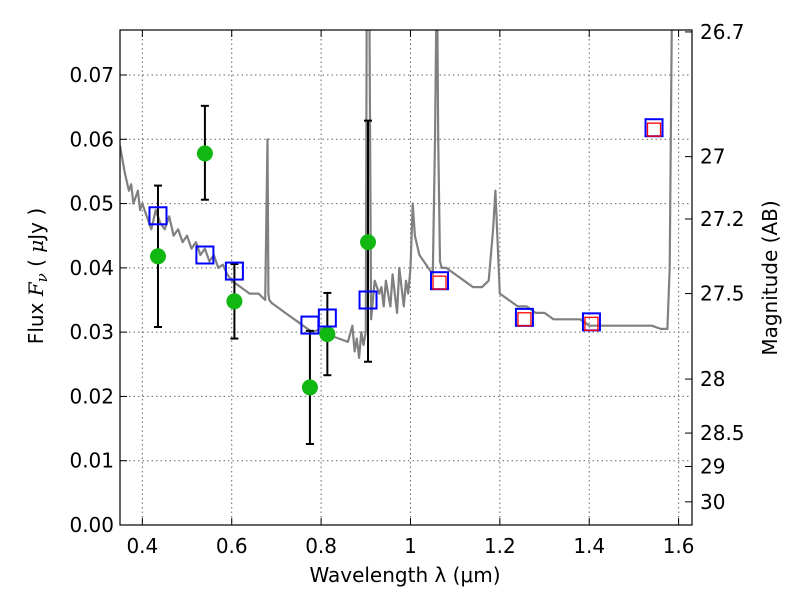 The width and height of the screenshot is (800, 600). Describe the element at coordinates (712, 502) in the screenshot. I see `y2-tick-label: 30` at that location.